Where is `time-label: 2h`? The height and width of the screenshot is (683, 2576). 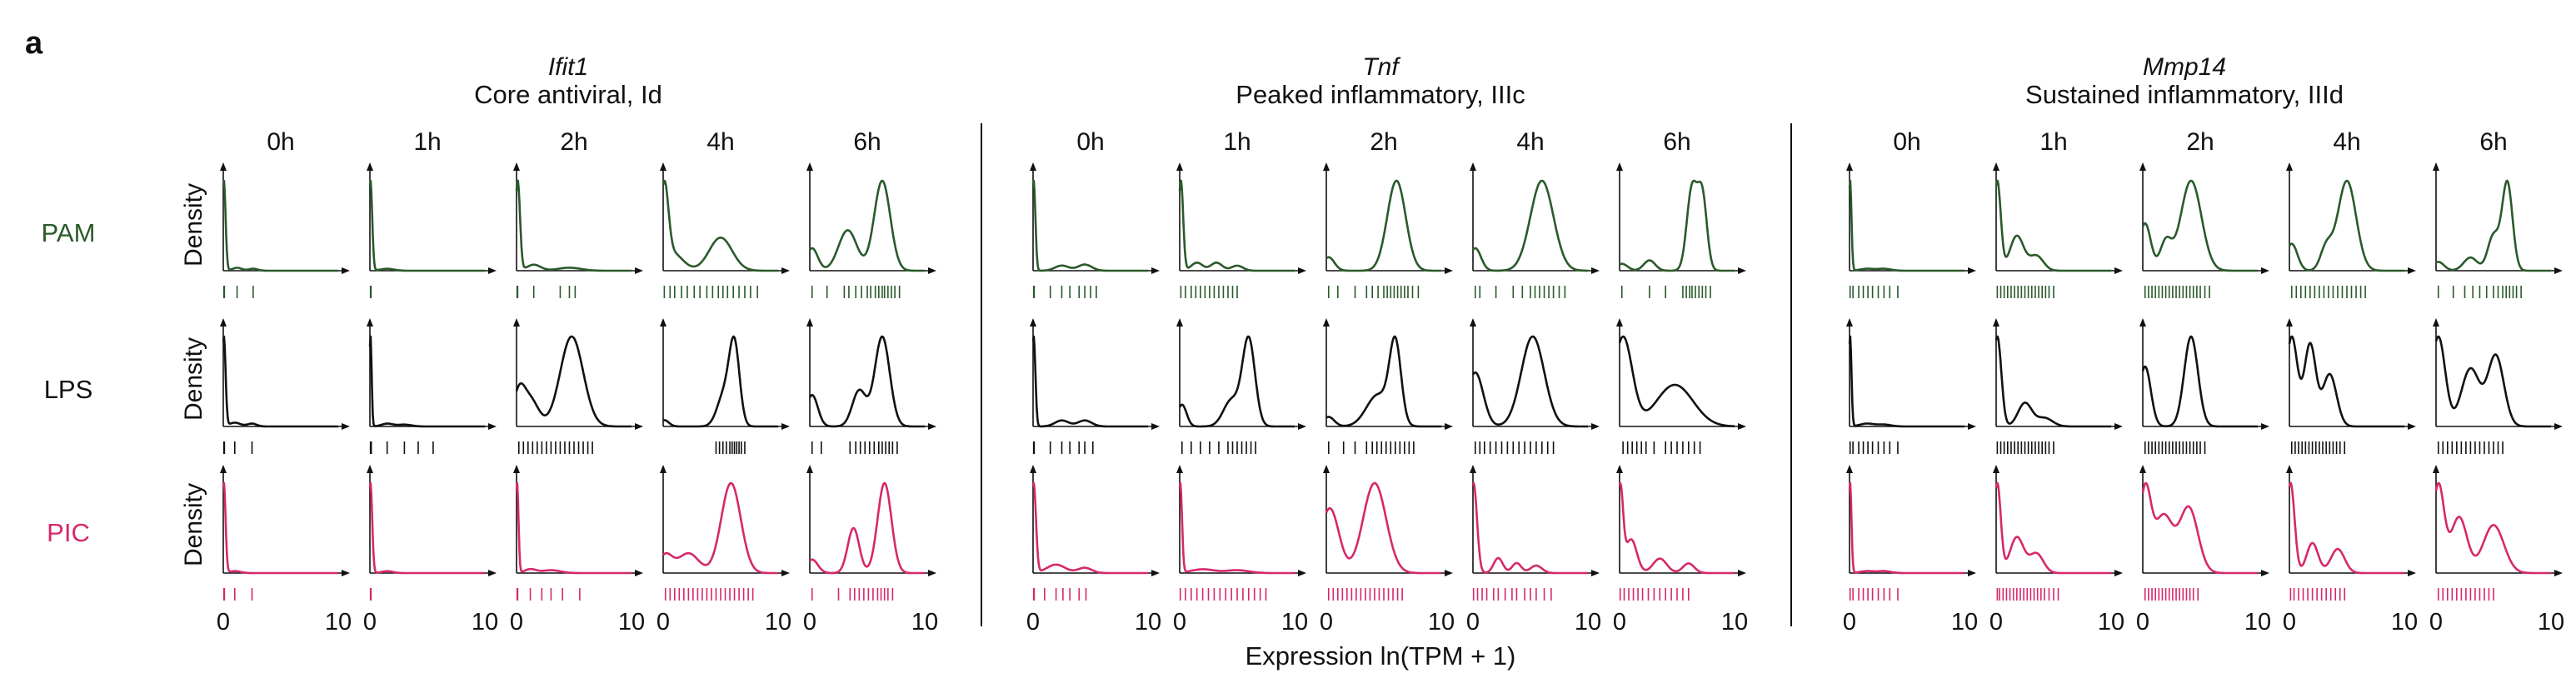 time-label: 2h is located at coordinates (573, 142).